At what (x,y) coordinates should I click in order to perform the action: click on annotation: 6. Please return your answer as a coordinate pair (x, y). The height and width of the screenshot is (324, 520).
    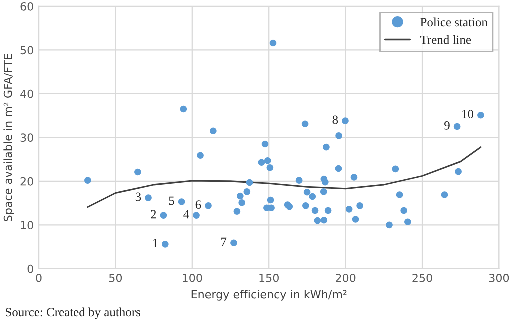
    Looking at the image, I should click on (199, 205).